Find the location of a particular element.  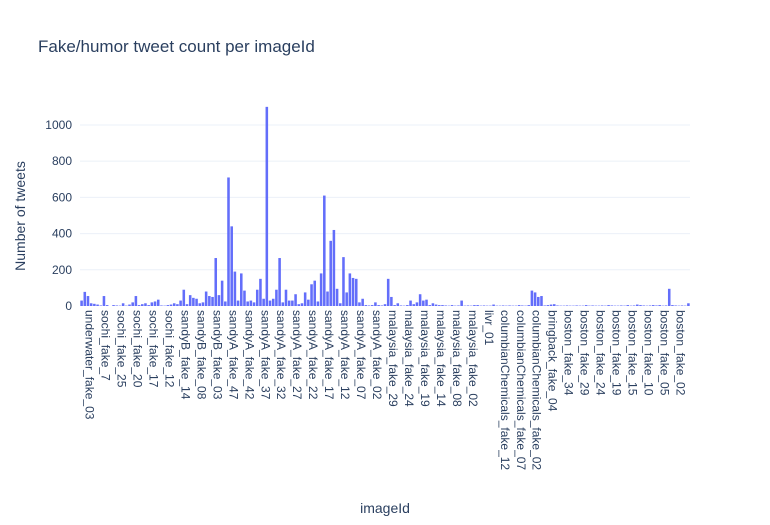

x-tick-label: malaysia_fake_24 is located at coordinates (409, 358).